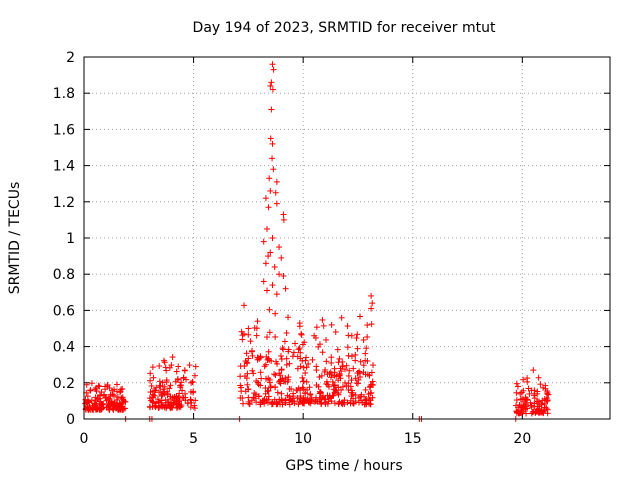 Image resolution: width=640 pixels, height=480 pixels. Describe the element at coordinates (303, 439) in the screenshot. I see `x-tick-label: 10` at that location.